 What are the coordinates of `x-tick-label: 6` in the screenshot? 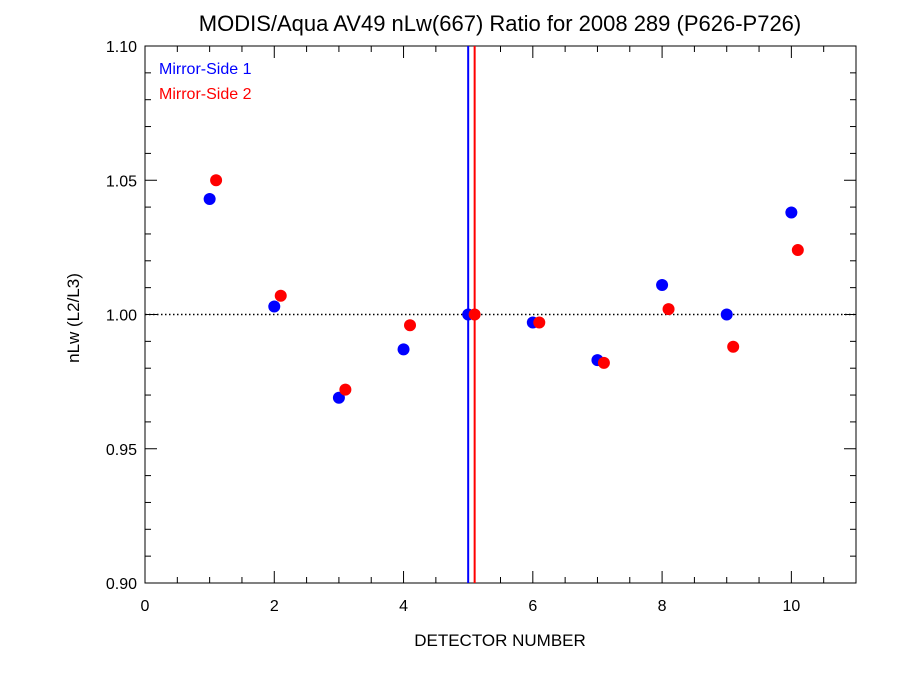 It's located at (532, 606).